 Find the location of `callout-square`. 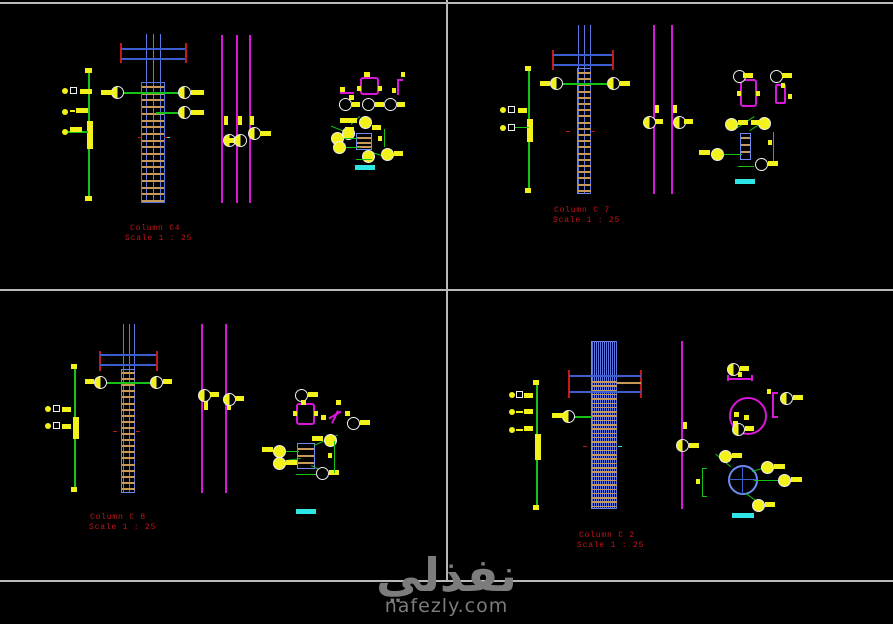

callout-square is located at coordinates (56, 425).